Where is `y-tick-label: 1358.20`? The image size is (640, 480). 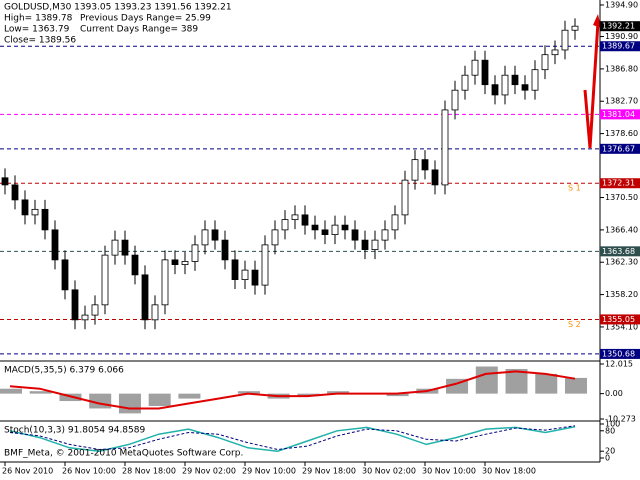 y-tick-label: 1358.20 is located at coordinates (621, 294).